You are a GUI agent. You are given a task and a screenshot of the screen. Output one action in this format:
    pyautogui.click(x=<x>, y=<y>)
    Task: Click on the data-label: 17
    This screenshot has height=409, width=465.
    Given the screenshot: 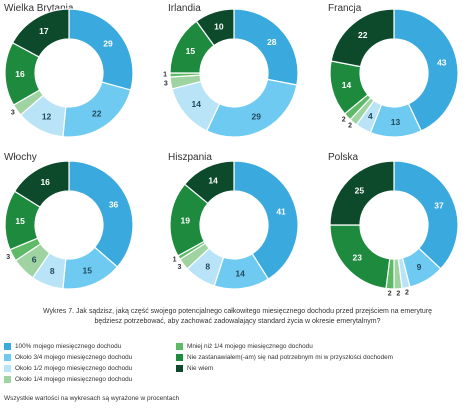 What is the action you would take?
    pyautogui.click(x=44, y=31)
    